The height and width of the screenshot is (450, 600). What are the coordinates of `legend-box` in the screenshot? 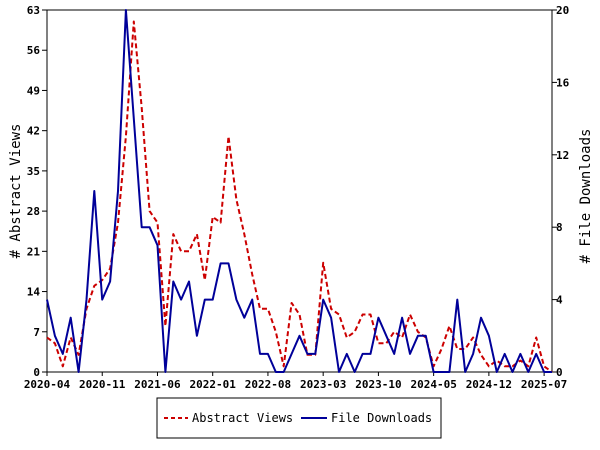 It's located at (299, 418).